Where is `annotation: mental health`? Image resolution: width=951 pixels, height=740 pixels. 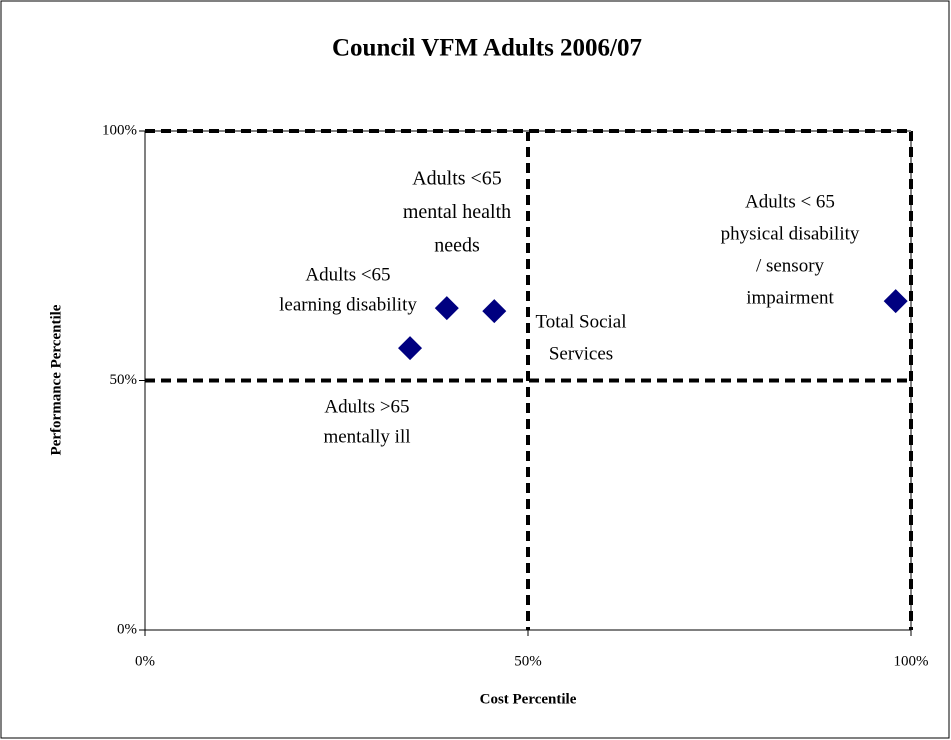 annotation: mental health is located at coordinates (457, 212).